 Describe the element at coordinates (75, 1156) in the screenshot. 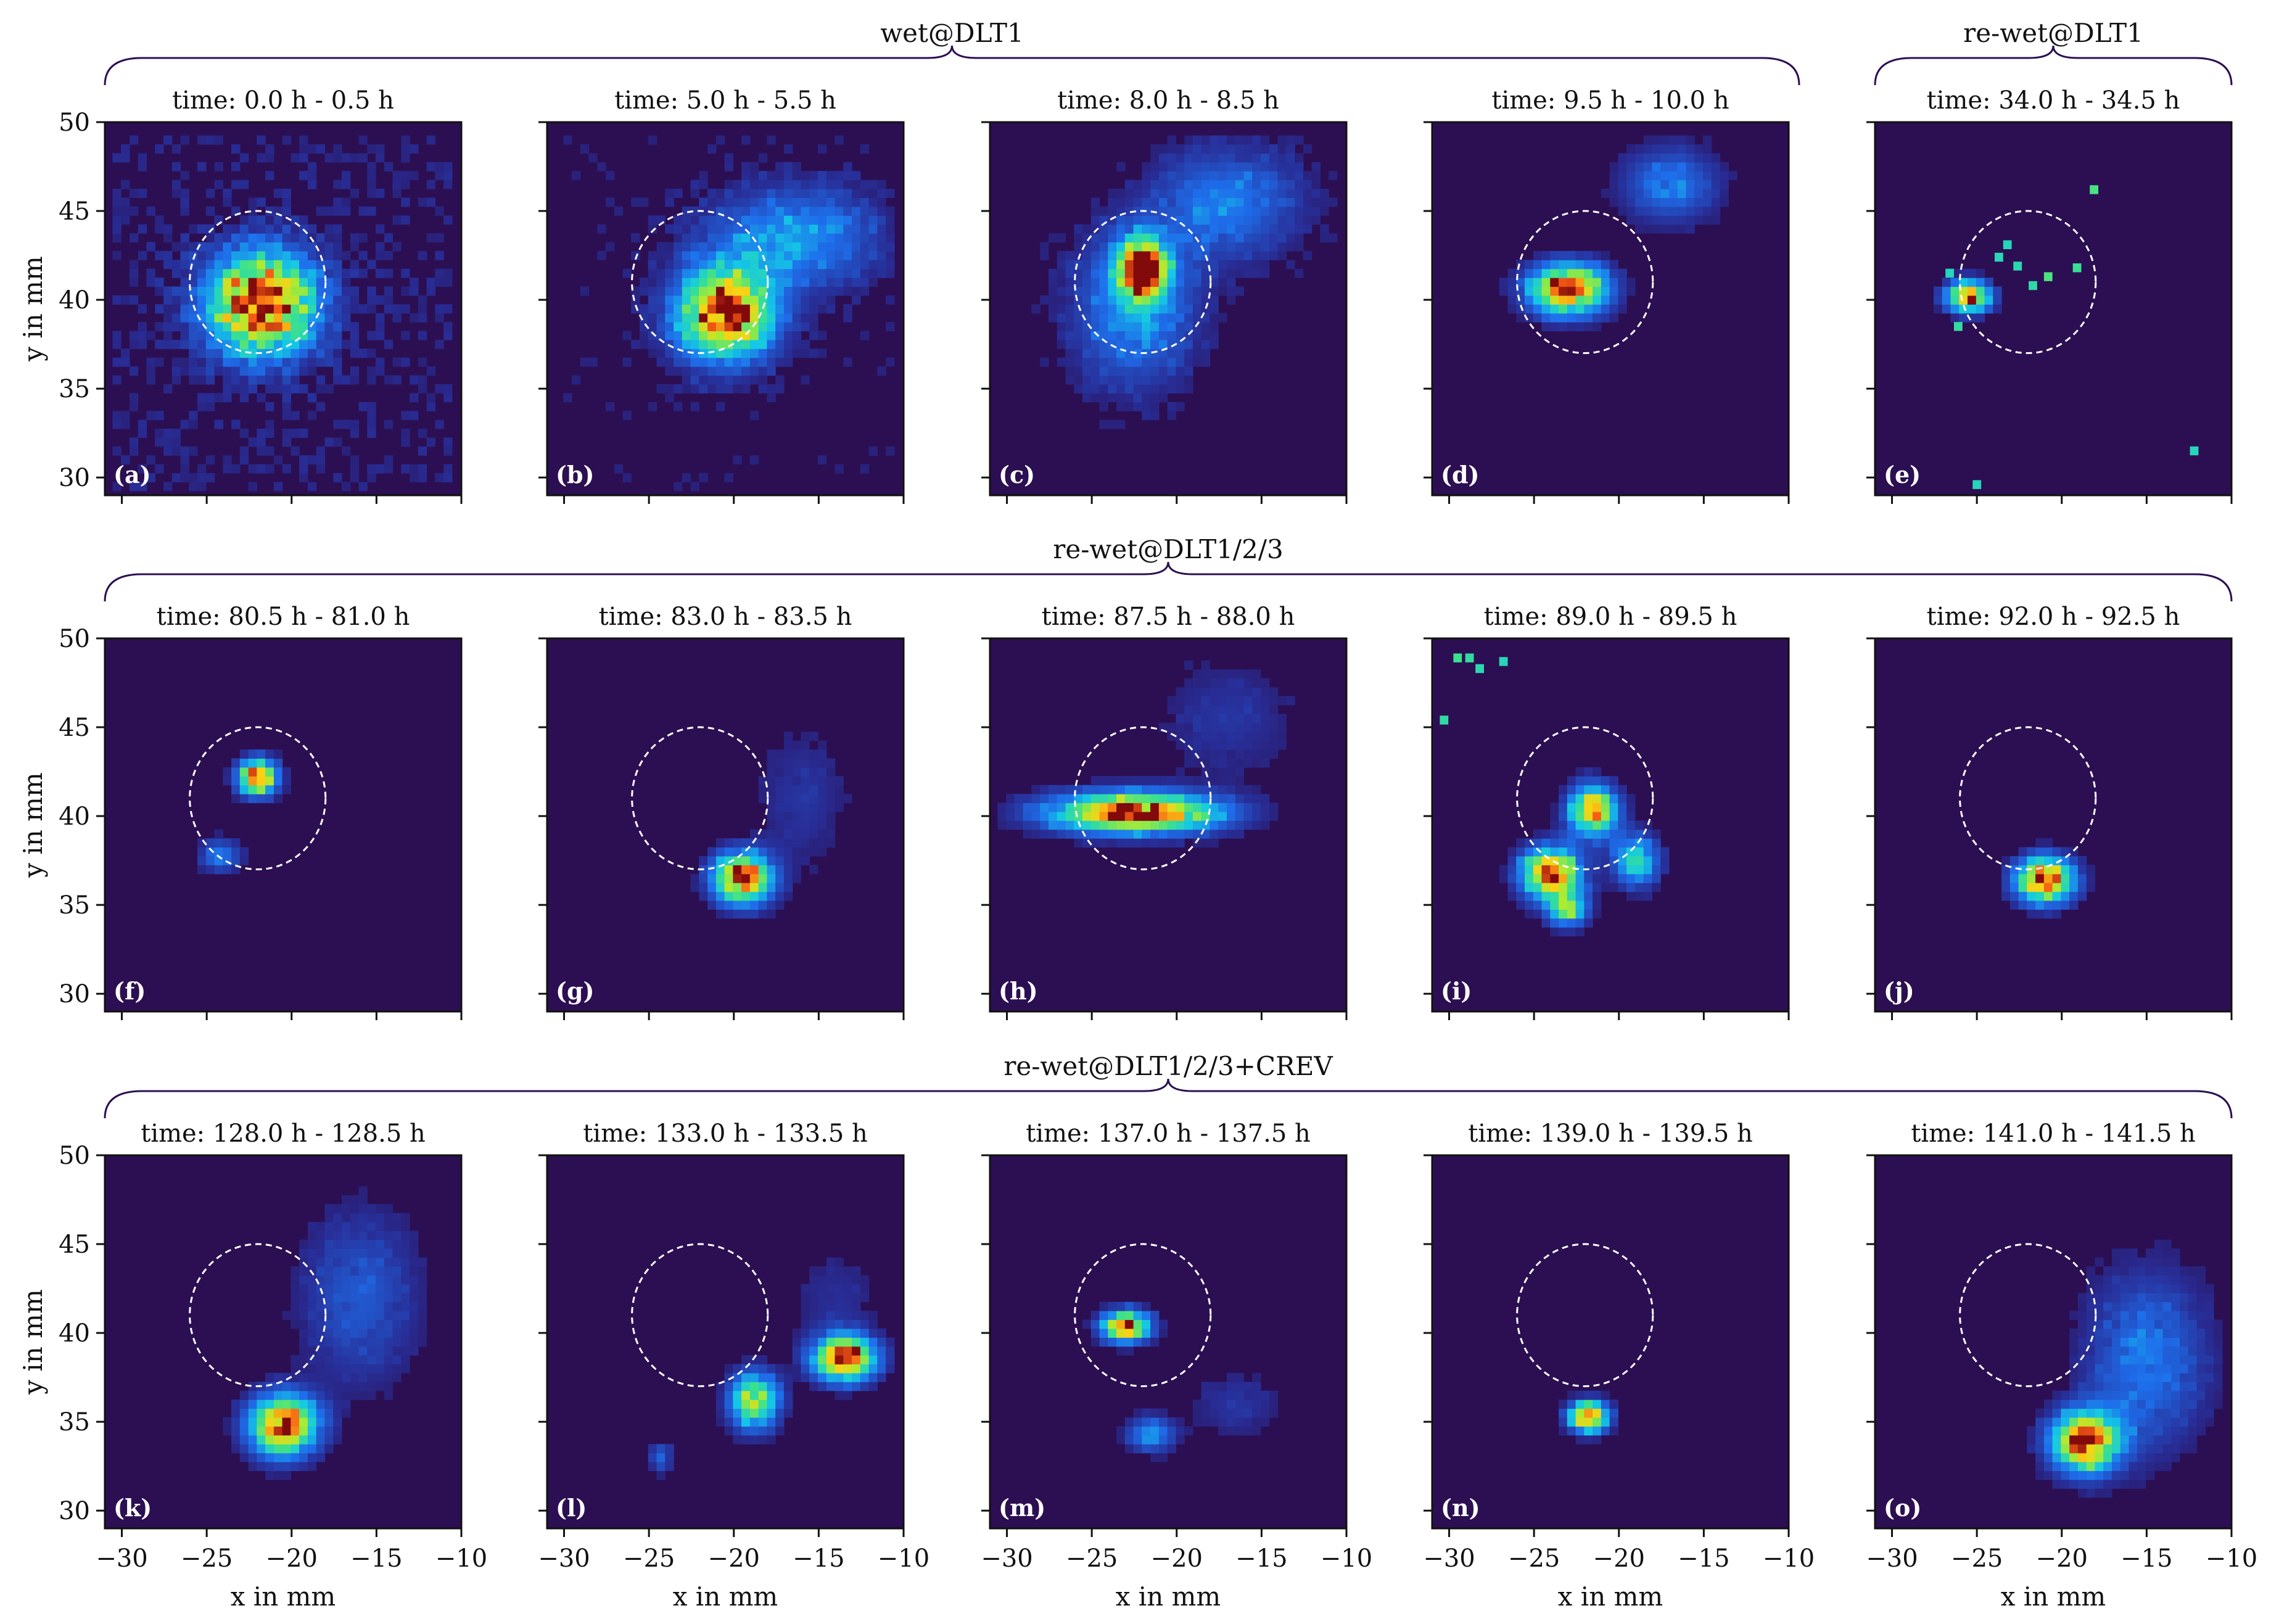

I see `y-tick-label: 50` at that location.